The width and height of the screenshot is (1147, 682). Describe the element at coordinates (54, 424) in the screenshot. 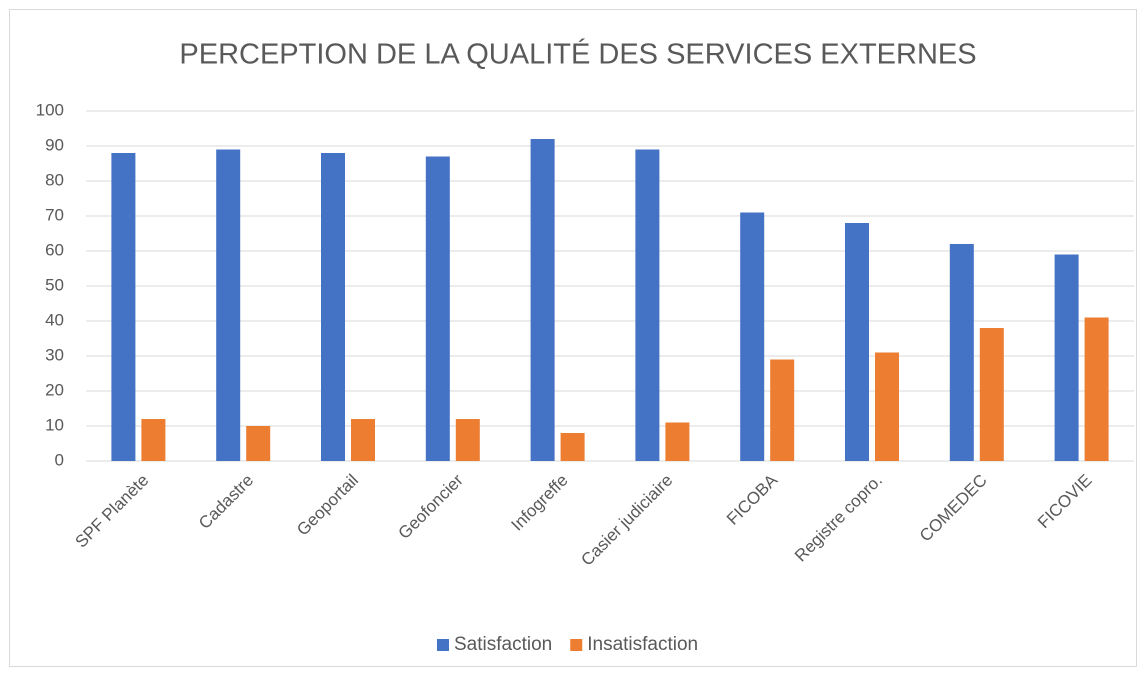

I see `y-tick-label: 10` at that location.